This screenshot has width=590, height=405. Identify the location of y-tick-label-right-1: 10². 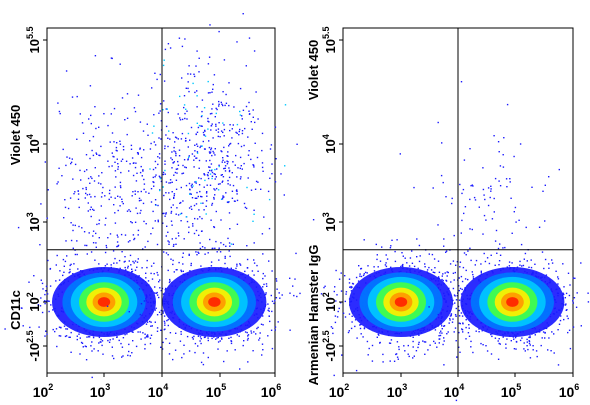
(329, 301).